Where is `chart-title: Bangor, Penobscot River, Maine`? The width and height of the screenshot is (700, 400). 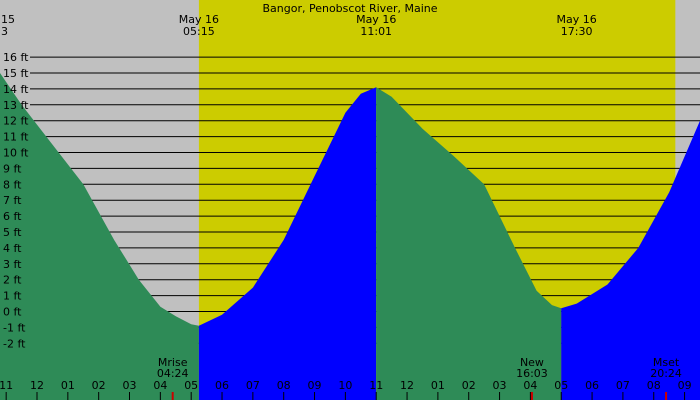
chart-title: Bangor, Penobscot River, Maine is located at coordinates (349, 8).